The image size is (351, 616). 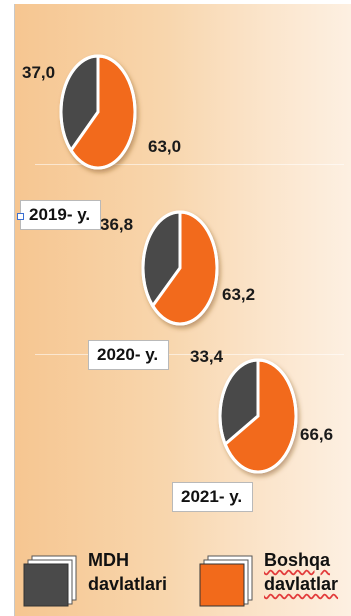 I want to click on data-label: 63,2, so click(x=238, y=294).